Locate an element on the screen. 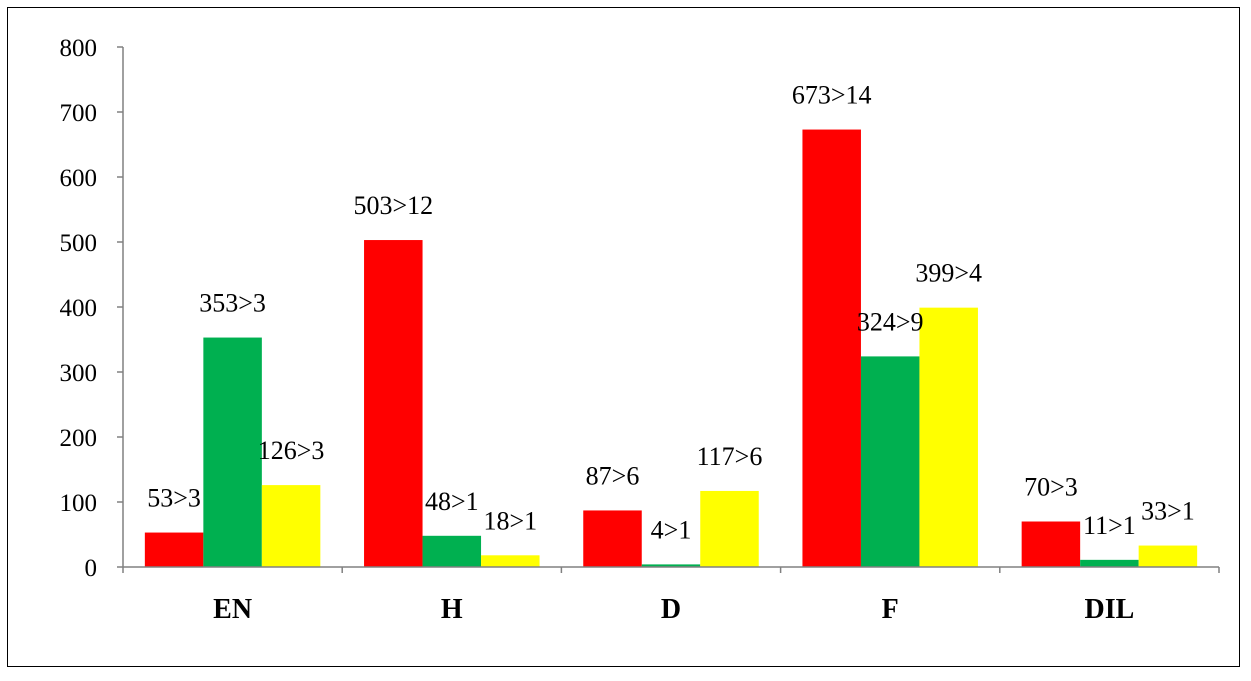 The image size is (1251, 681). category-label-f: F is located at coordinates (890, 609).